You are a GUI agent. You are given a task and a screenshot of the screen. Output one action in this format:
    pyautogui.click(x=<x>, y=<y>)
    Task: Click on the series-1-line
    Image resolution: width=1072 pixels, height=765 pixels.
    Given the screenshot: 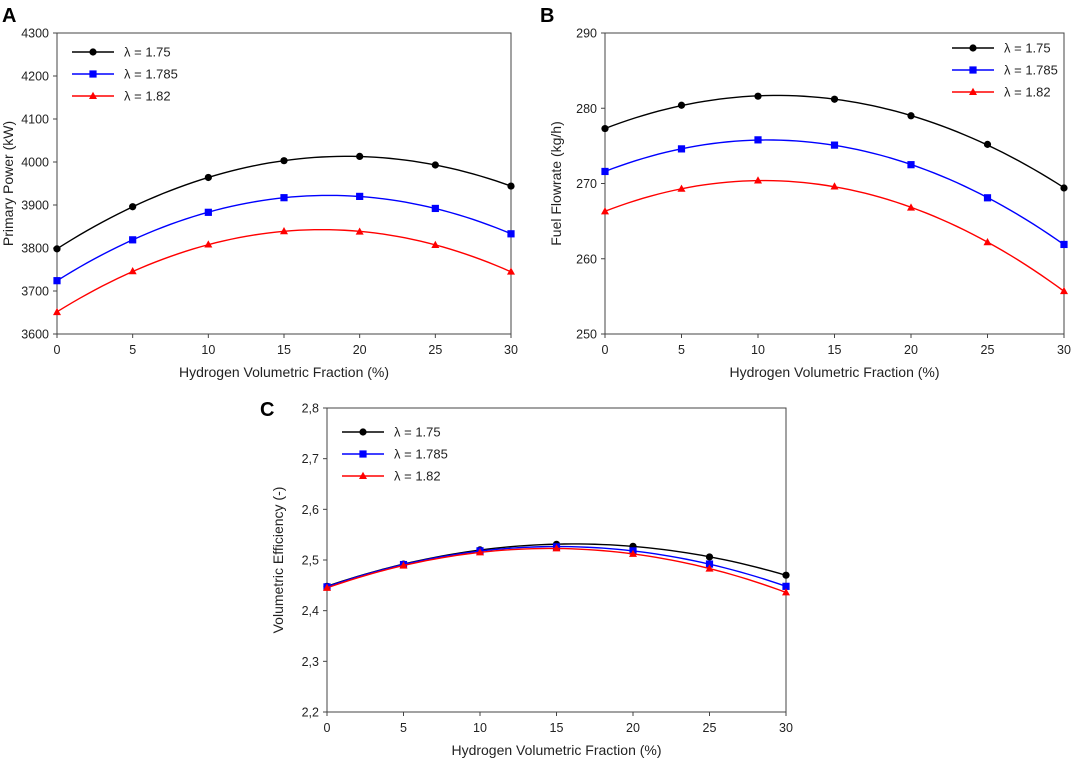 What is the action you would take?
    pyautogui.click(x=284, y=202)
    